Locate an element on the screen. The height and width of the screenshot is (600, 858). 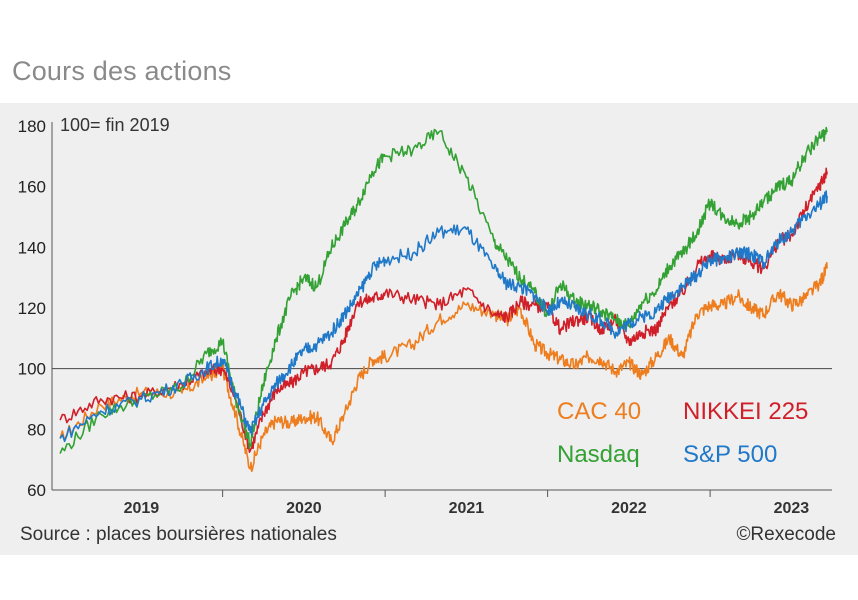
y-tick-label: 140 is located at coordinates (32, 247).